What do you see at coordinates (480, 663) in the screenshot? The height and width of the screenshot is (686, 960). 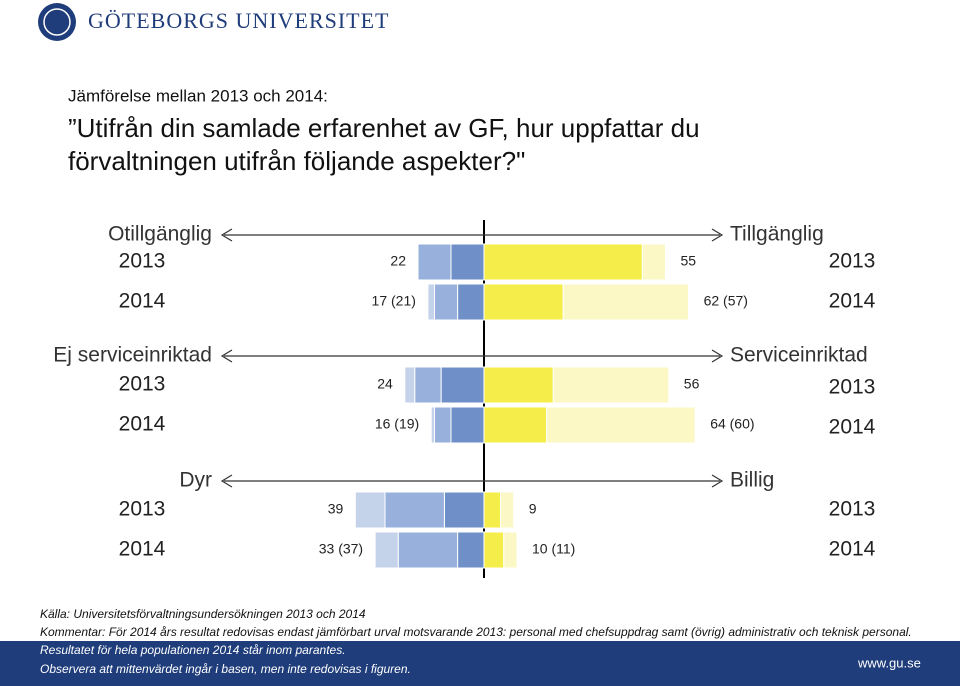 I see `footer-band` at bounding box center [480, 663].